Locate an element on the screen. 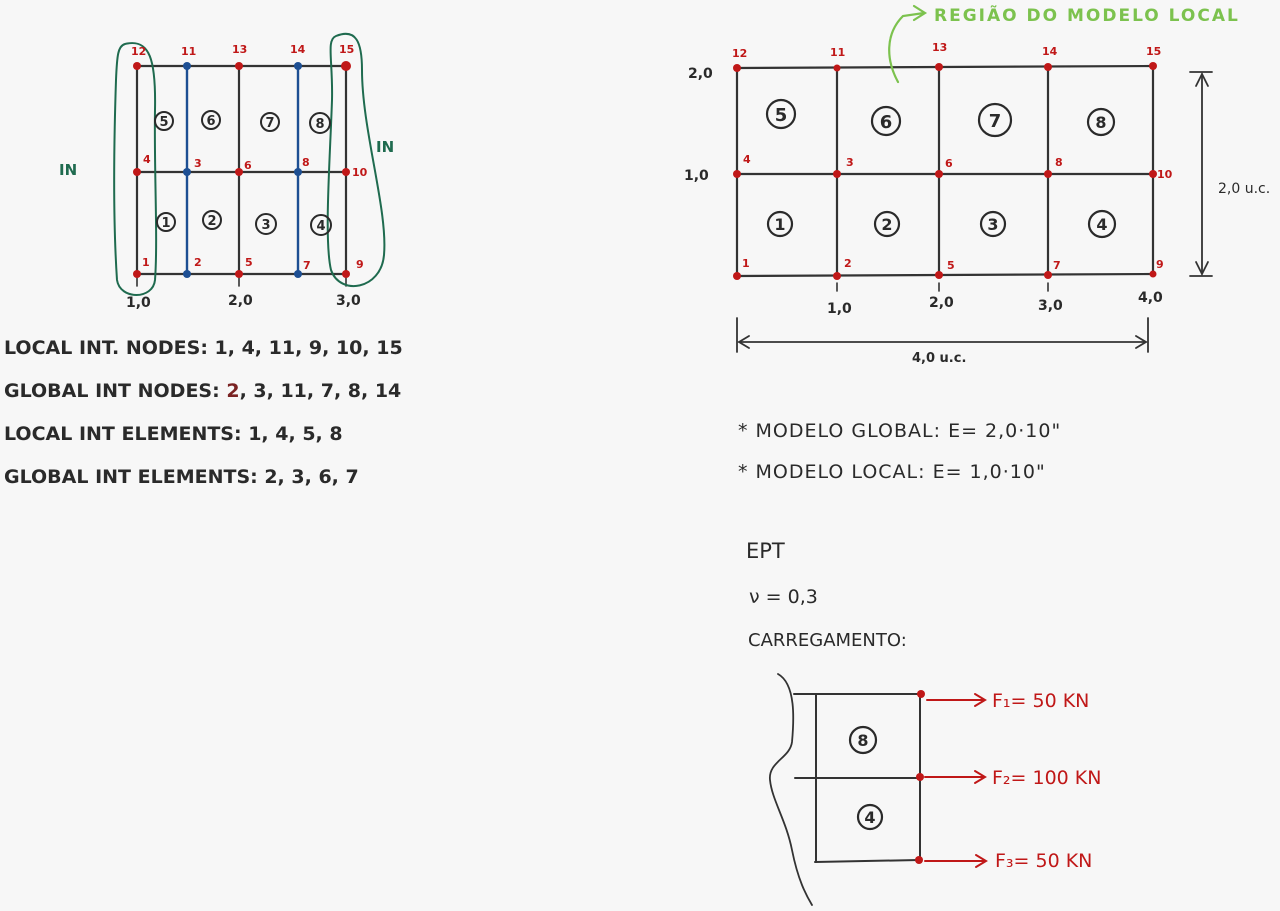 Image resolution: width=1280 pixels, height=911 pixels. node-label: 2 is located at coordinates (198, 262).